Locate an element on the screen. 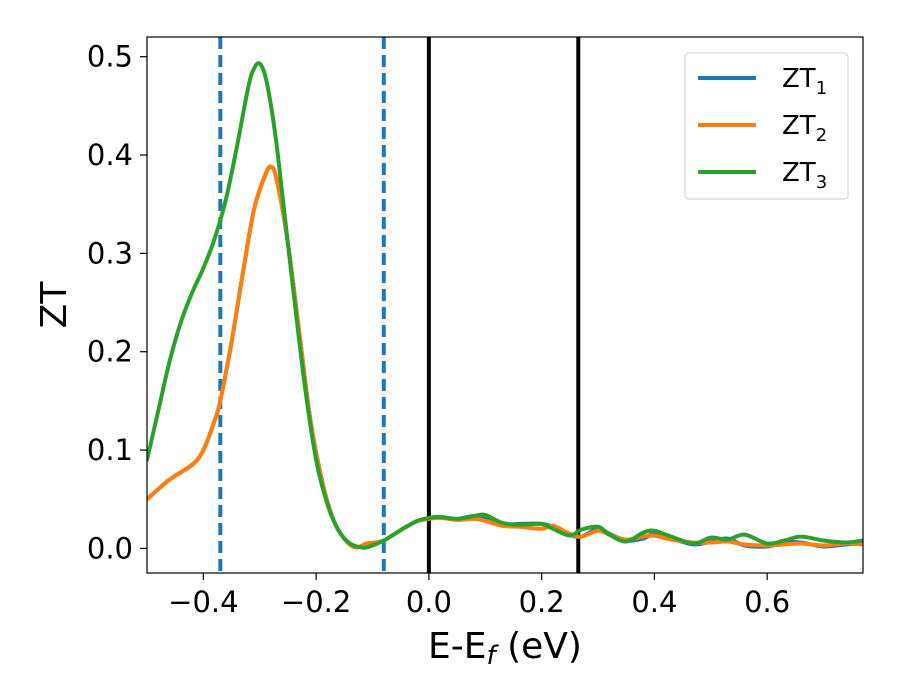  y-tick-label: 0.2 is located at coordinates (110, 352).